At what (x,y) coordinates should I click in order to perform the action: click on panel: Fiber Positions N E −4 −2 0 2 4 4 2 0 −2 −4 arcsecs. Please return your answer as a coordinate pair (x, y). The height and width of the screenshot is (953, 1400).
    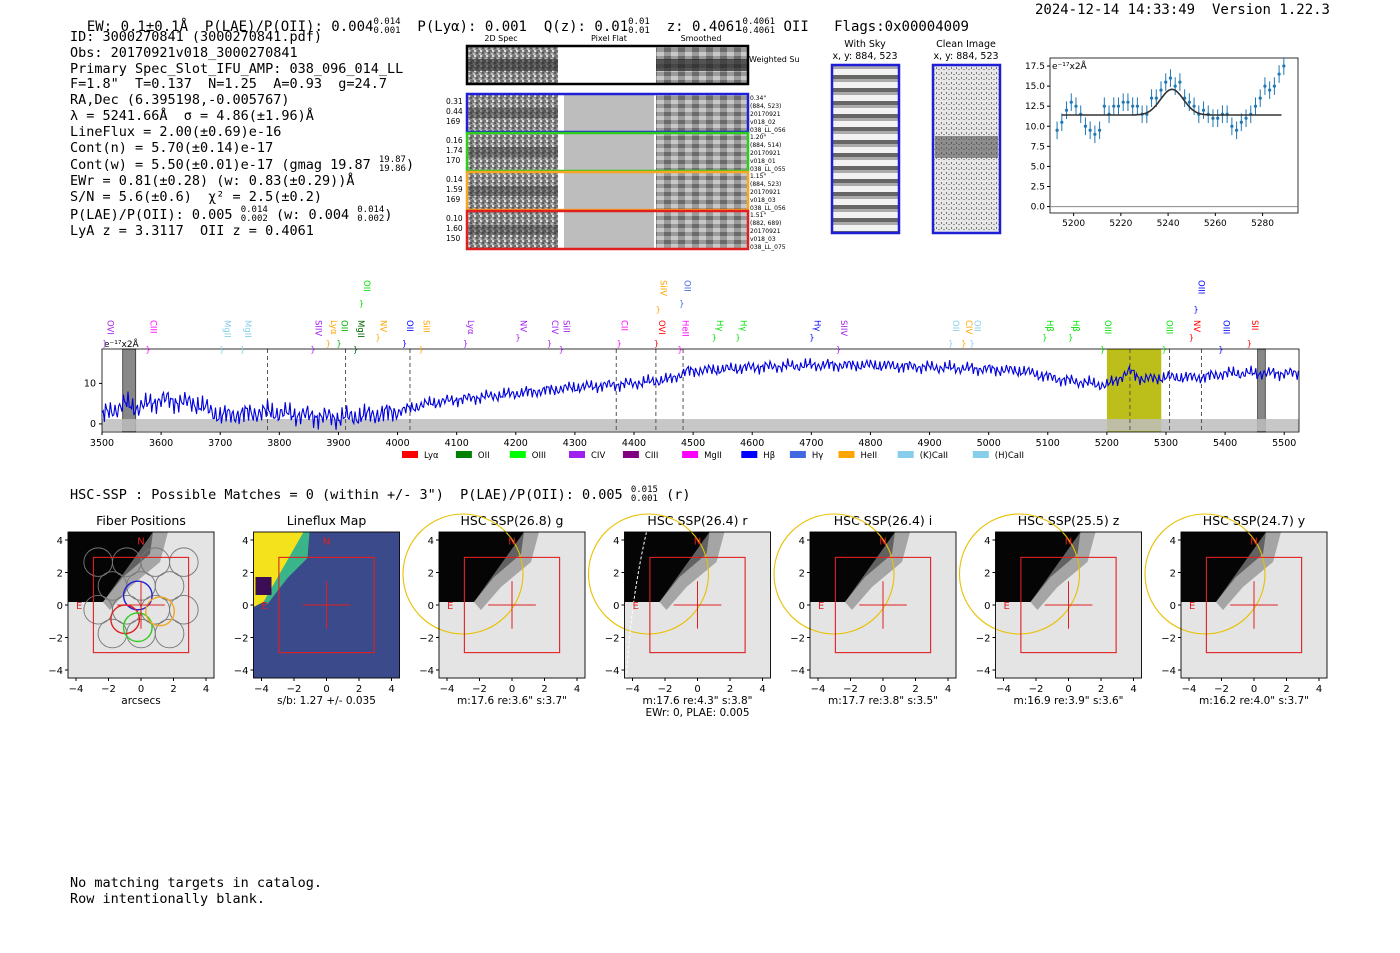
    Looking at the image, I should click on (131, 610).